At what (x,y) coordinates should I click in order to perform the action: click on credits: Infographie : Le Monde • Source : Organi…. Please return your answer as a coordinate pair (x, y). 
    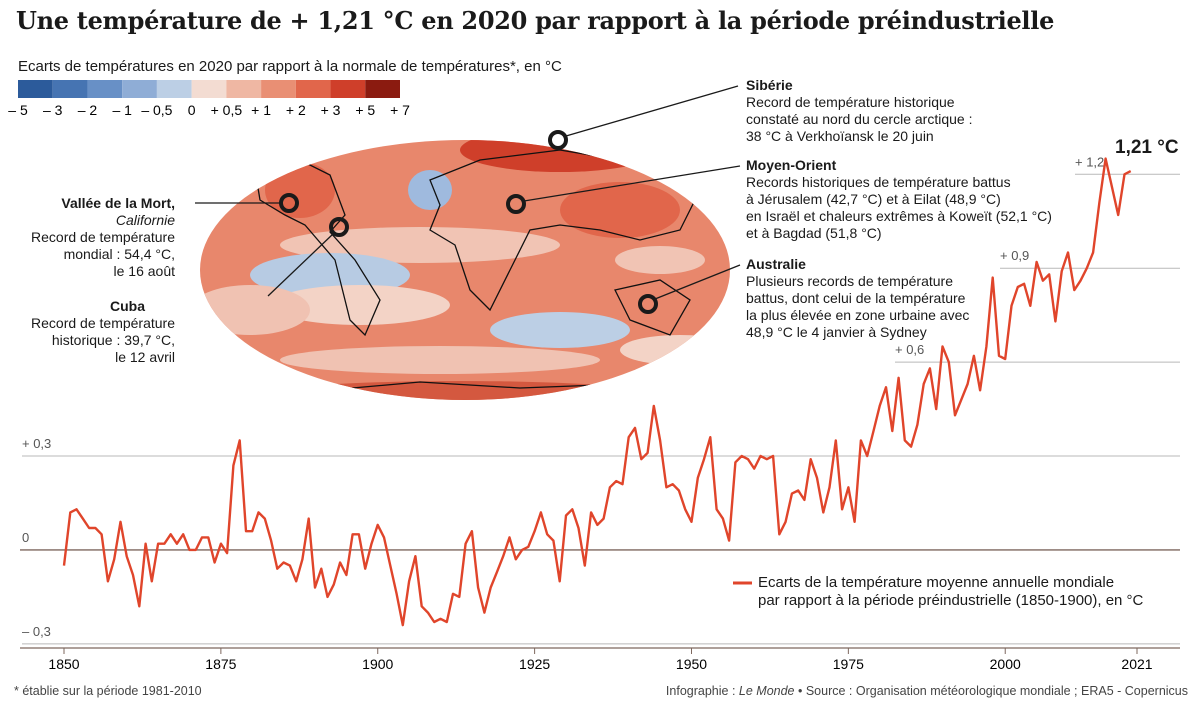
    Looking at the image, I should click on (927, 691).